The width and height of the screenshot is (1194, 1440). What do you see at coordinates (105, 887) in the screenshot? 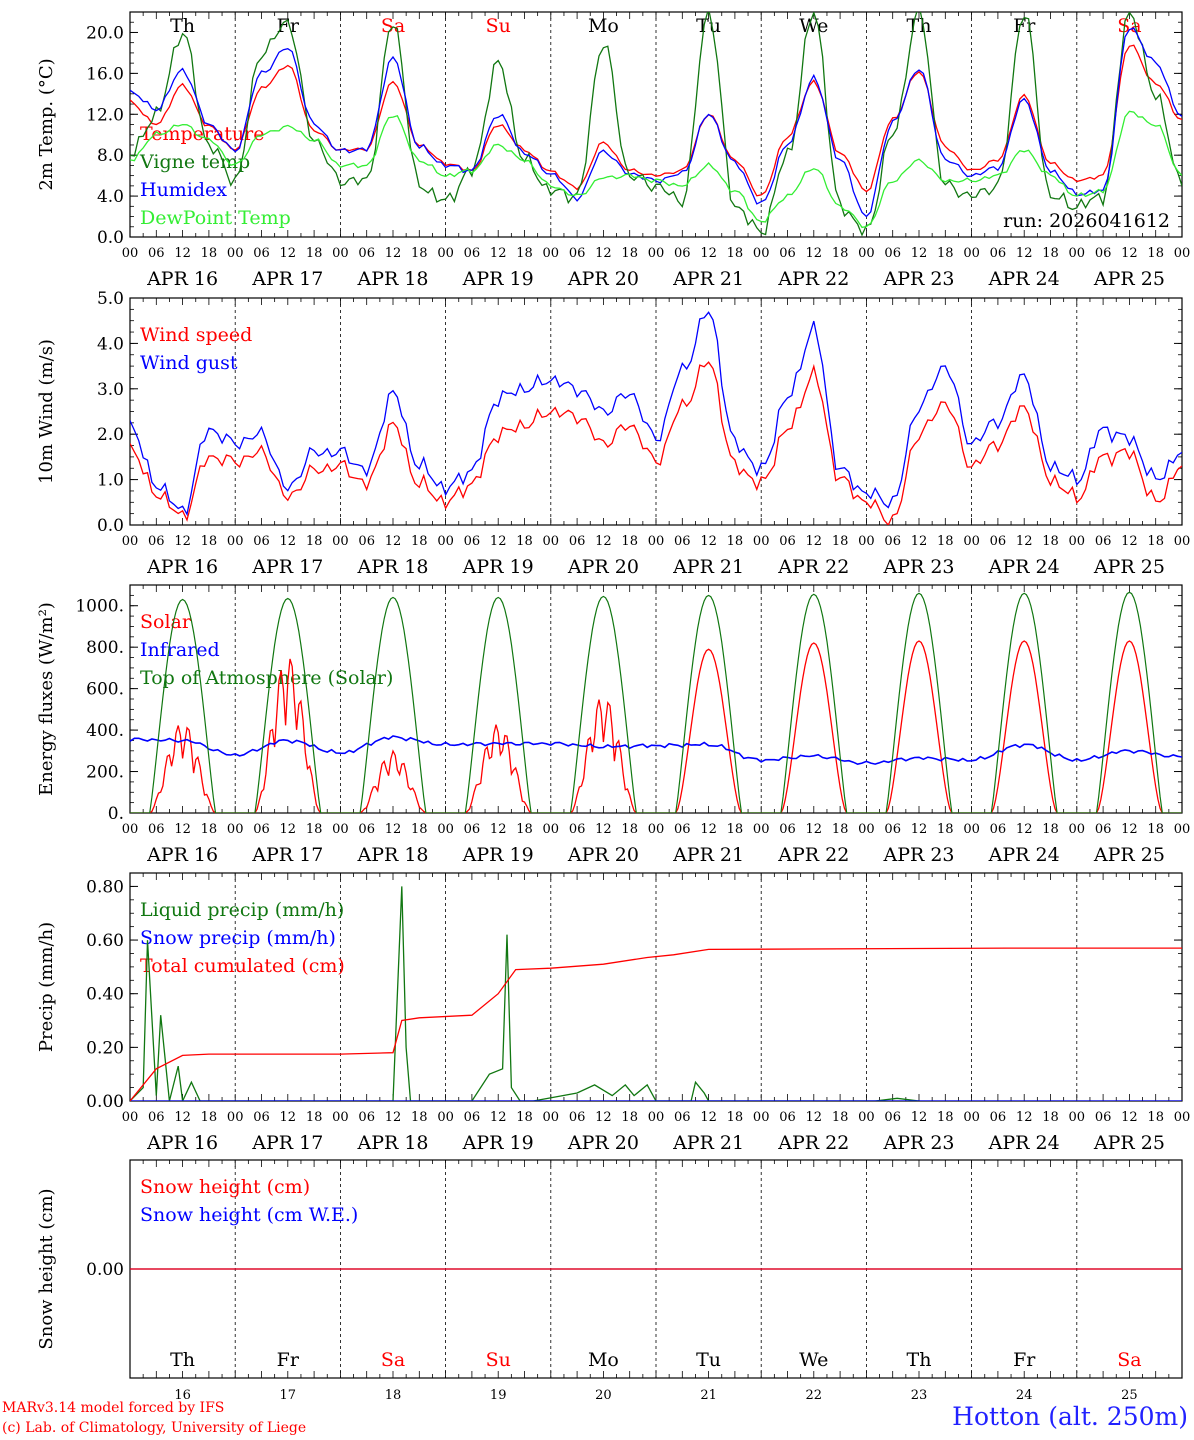
I see `y-tick-label: 0.80` at bounding box center [105, 887].